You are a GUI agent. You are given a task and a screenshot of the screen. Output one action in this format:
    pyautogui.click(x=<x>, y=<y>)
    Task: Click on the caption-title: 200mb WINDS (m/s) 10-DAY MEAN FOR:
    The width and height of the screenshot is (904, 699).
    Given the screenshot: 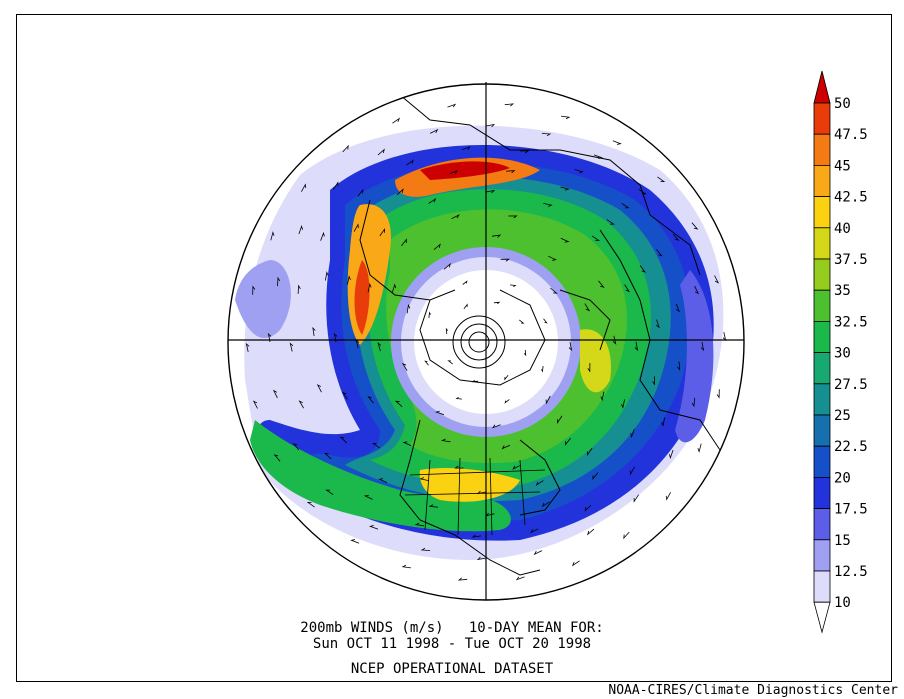 What is the action you would take?
    pyautogui.click(x=452, y=628)
    